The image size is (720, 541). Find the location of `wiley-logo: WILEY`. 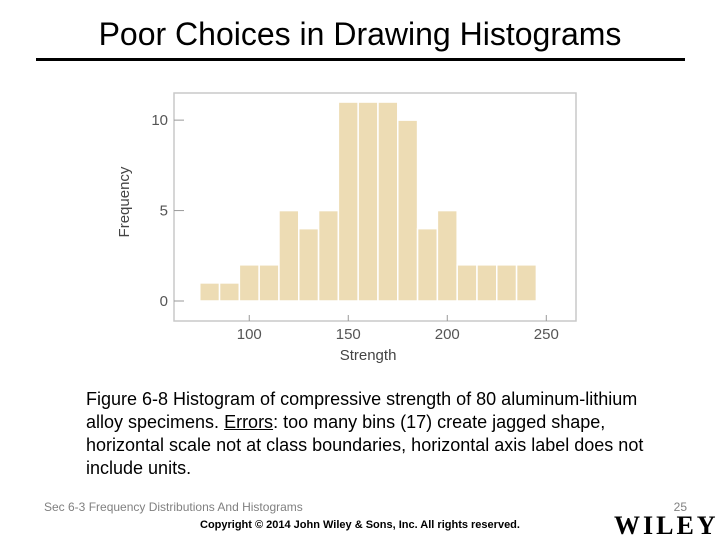

wiley-logo: WILEY is located at coordinates (666, 525).